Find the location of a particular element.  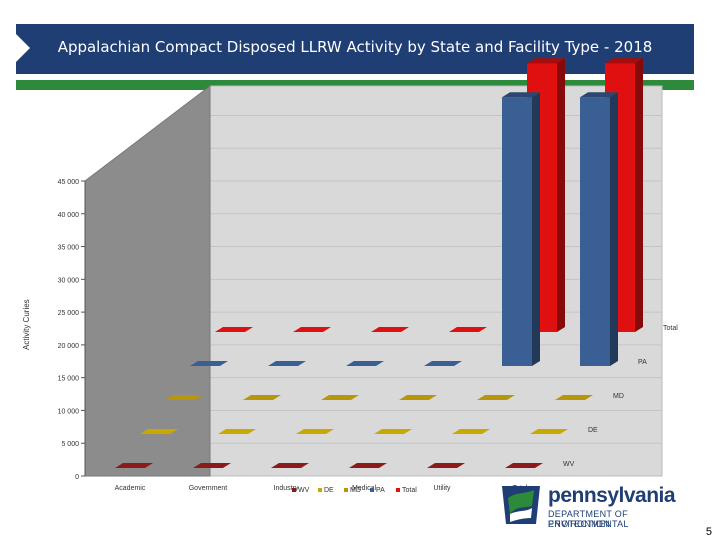

y-tick-label: 30 000 is located at coordinates (69, 280).